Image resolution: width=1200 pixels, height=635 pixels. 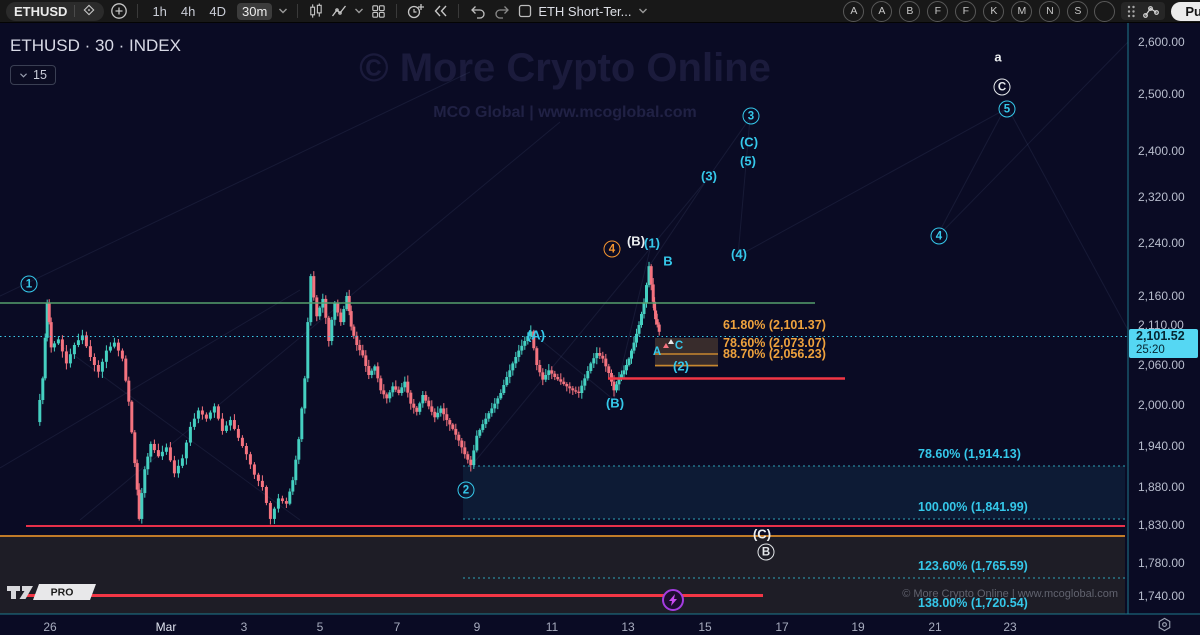 I want to click on toolbar-circle-button-F-4: F, so click(x=966, y=11).